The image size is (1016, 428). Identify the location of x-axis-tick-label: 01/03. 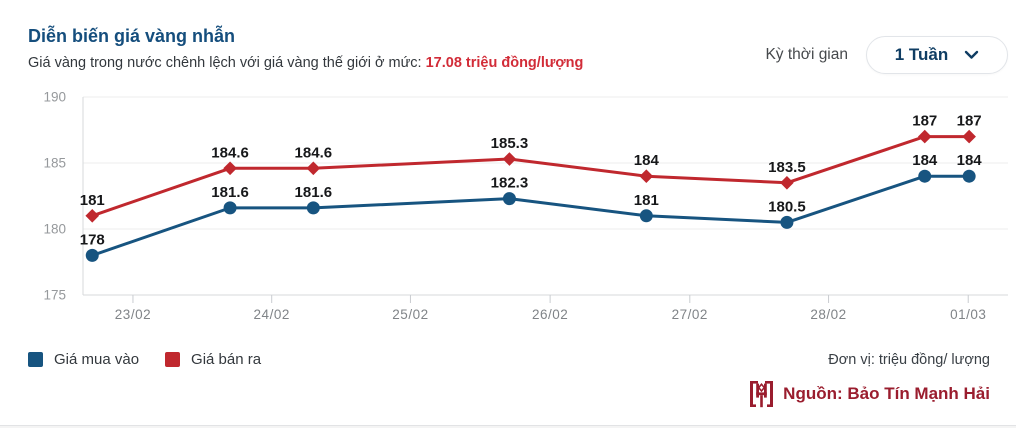
(968, 314).